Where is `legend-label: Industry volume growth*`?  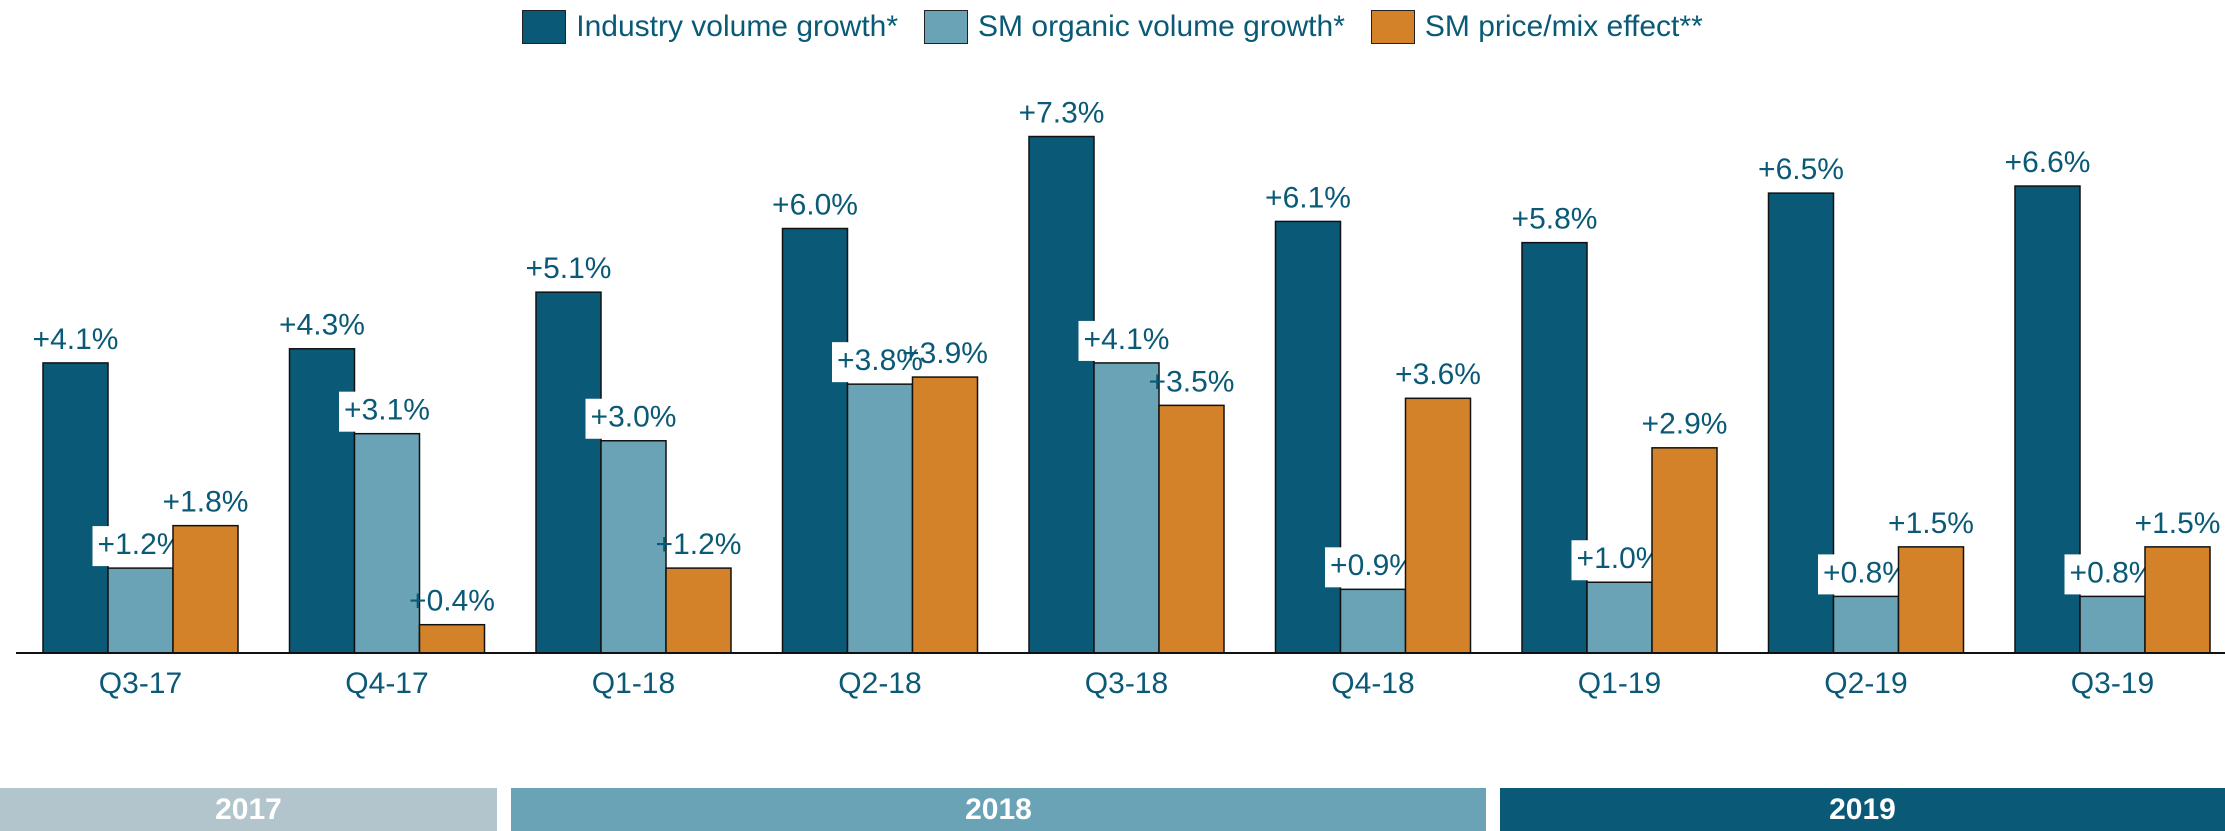 legend-label: Industry volume growth* is located at coordinates (737, 26).